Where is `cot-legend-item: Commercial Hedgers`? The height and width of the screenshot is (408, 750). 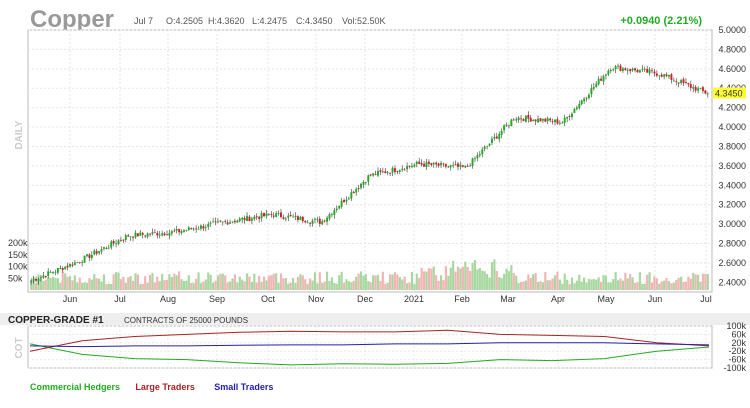 cot-legend-item: Commercial Hedgers is located at coordinates (75, 387).